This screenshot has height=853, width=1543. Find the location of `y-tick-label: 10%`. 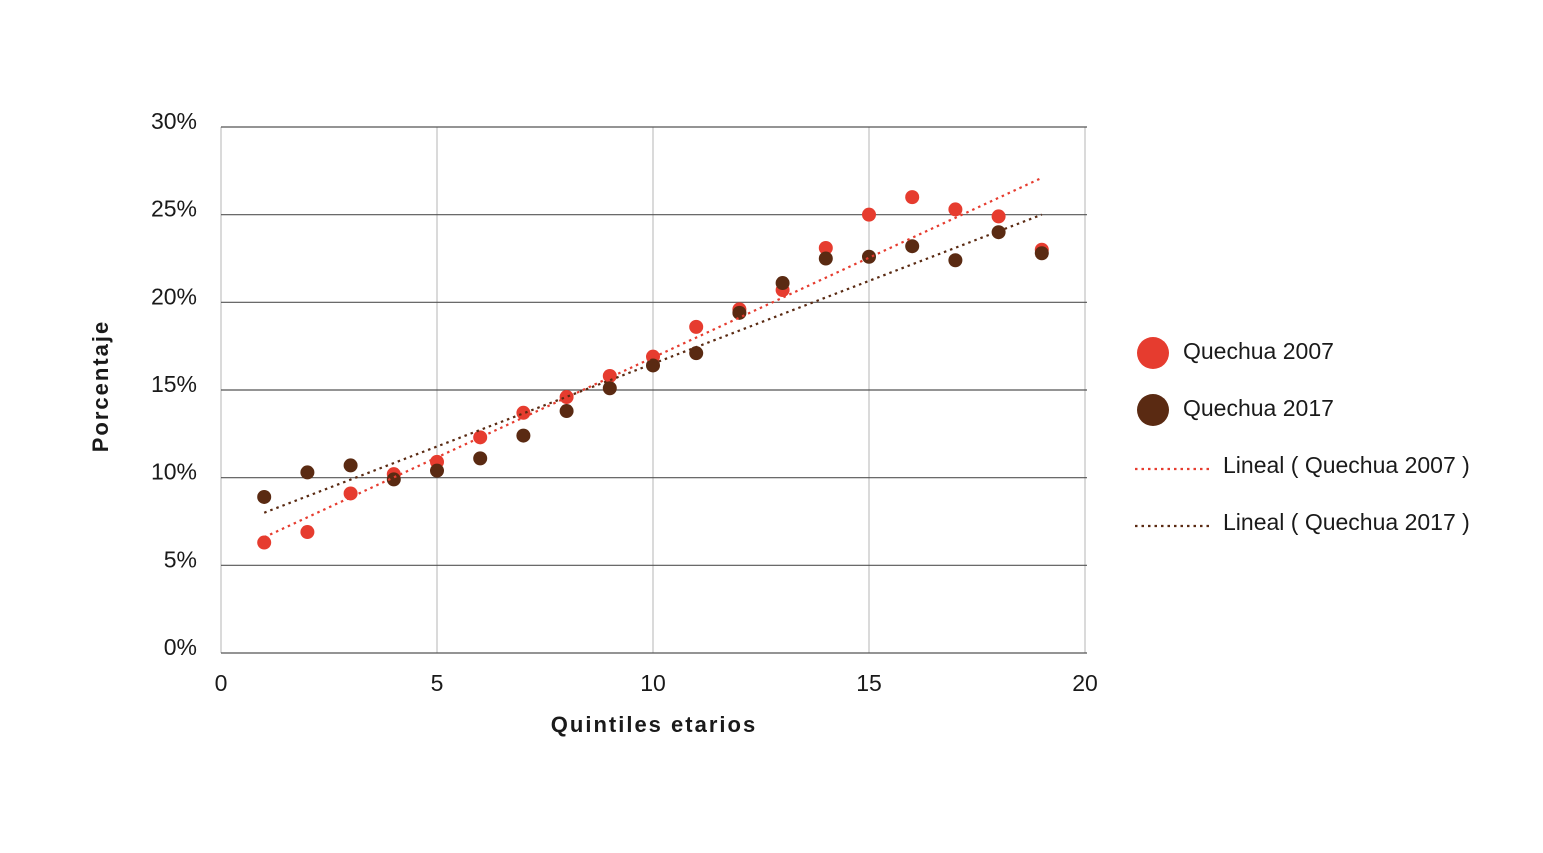

y-tick-label: 10% is located at coordinates (174, 472).